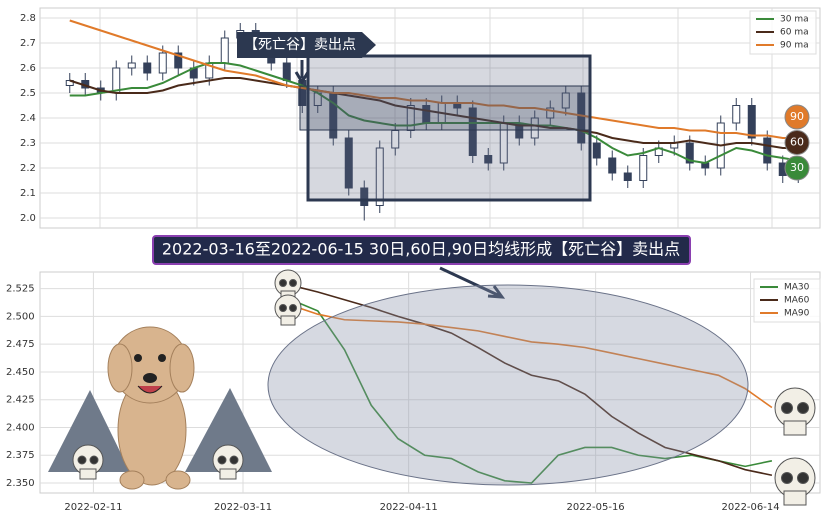 Image resolution: width=827 pixels, height=520 pixels. Describe the element at coordinates (20, 427) in the screenshot. I see `y-tick-label: 2.400` at that location.